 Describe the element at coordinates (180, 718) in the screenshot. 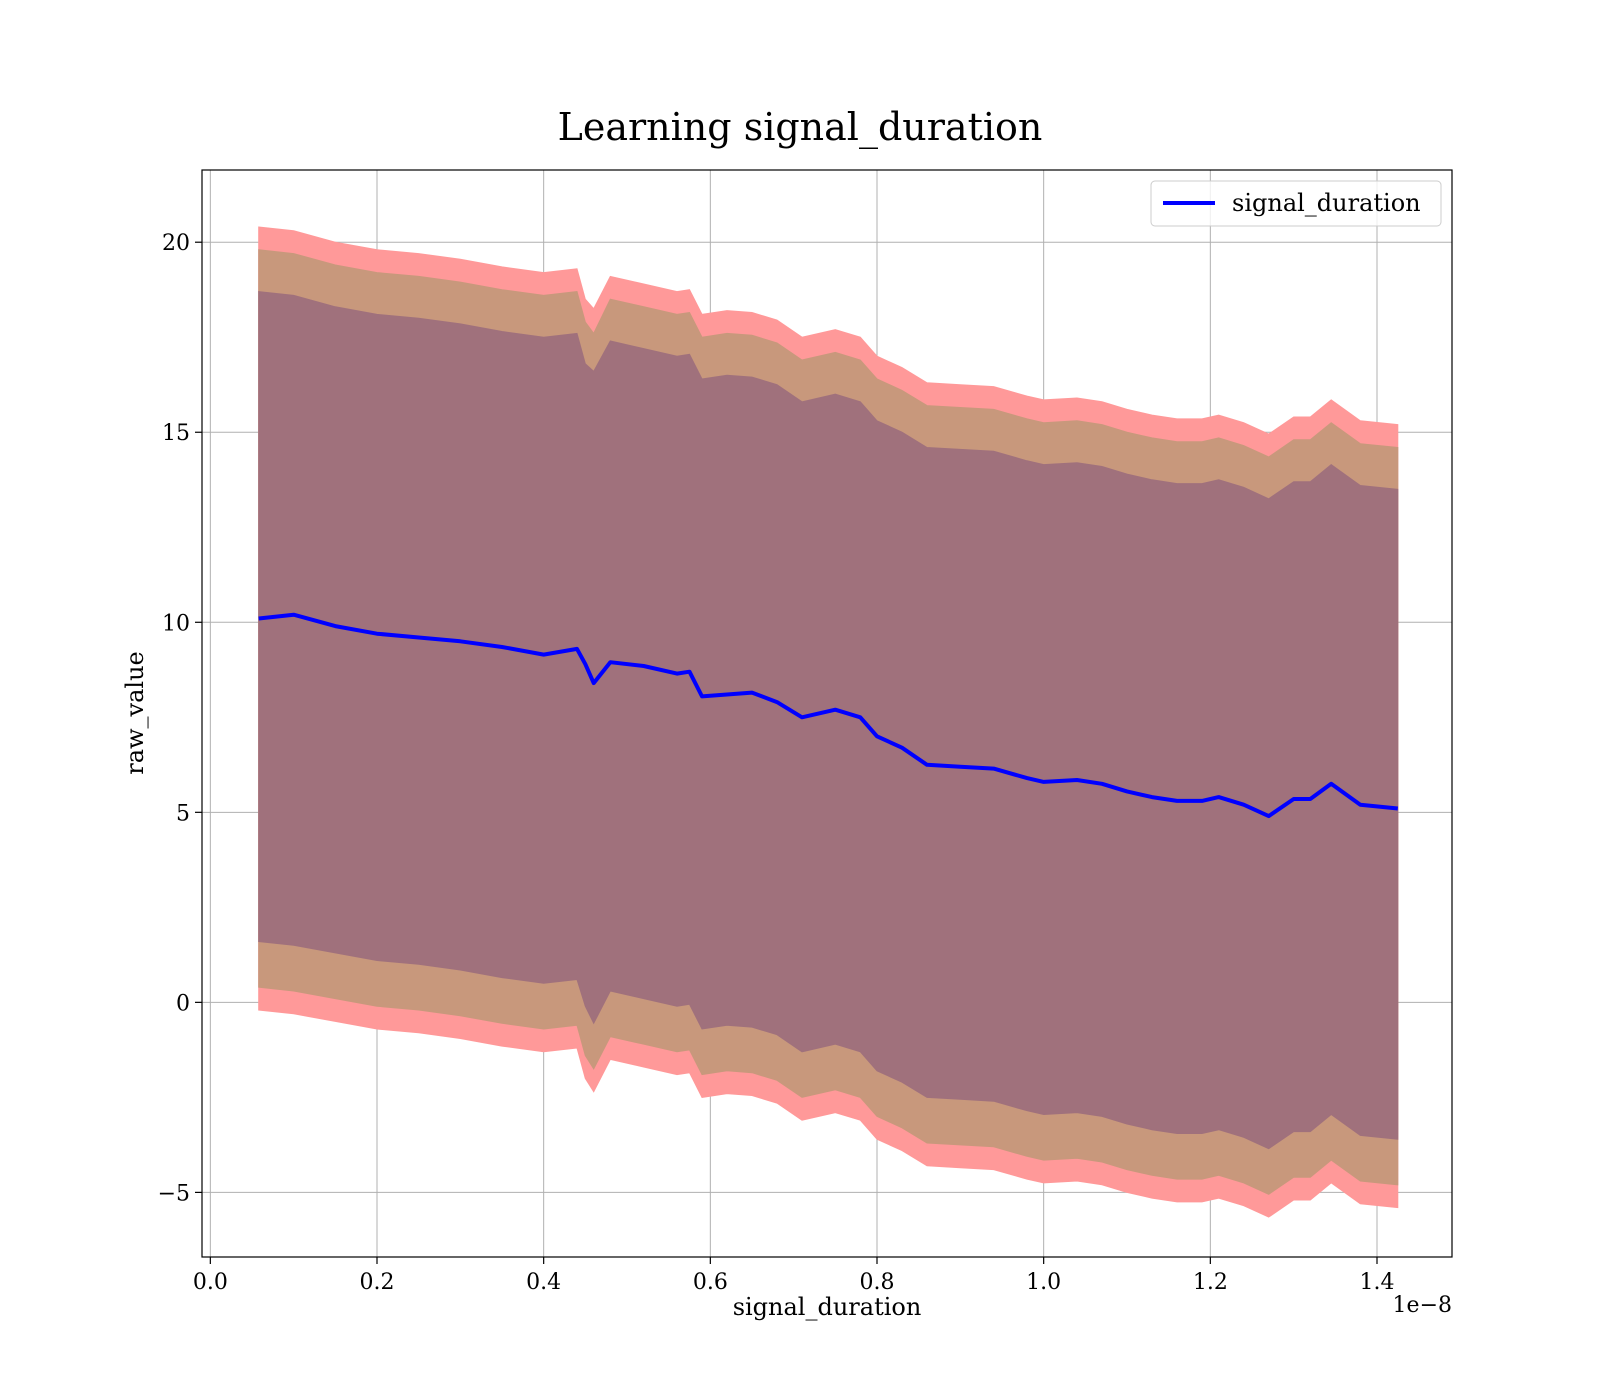

I see `y-axis-ticks: −5 0 5 10 15 20` at that location.